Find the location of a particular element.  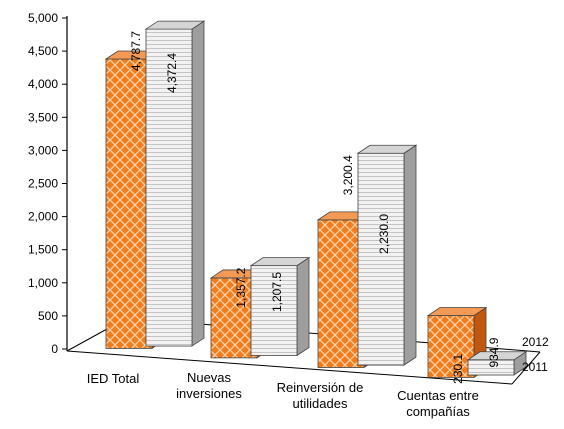

data-label-2011-1: 1,357.2 is located at coordinates (241, 287).